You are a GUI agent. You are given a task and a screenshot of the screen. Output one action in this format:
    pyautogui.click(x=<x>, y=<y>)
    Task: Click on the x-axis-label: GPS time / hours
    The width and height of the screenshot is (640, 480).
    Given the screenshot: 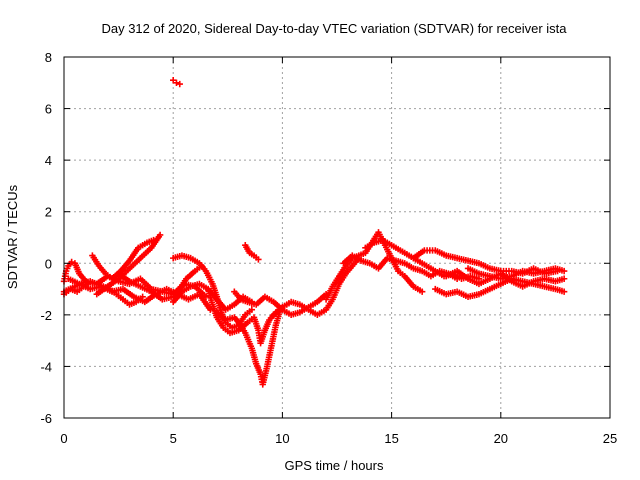 What is the action you would take?
    pyautogui.click(x=334, y=465)
    